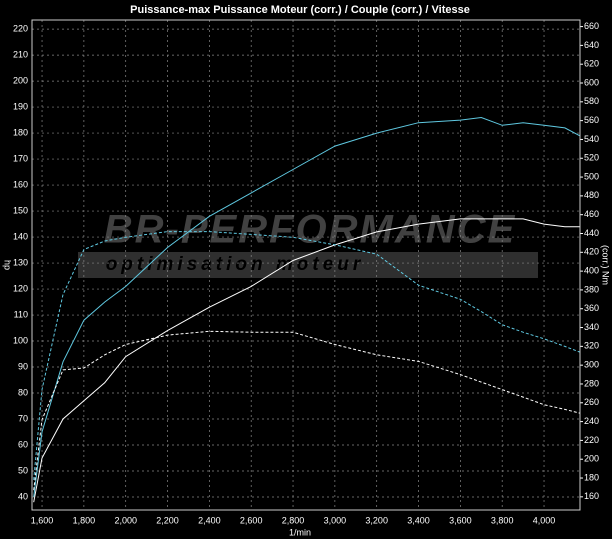 The height and width of the screenshot is (539, 612). What do you see at coordinates (591, 195) in the screenshot?
I see `y2-tick-label: 480` at bounding box center [591, 195].